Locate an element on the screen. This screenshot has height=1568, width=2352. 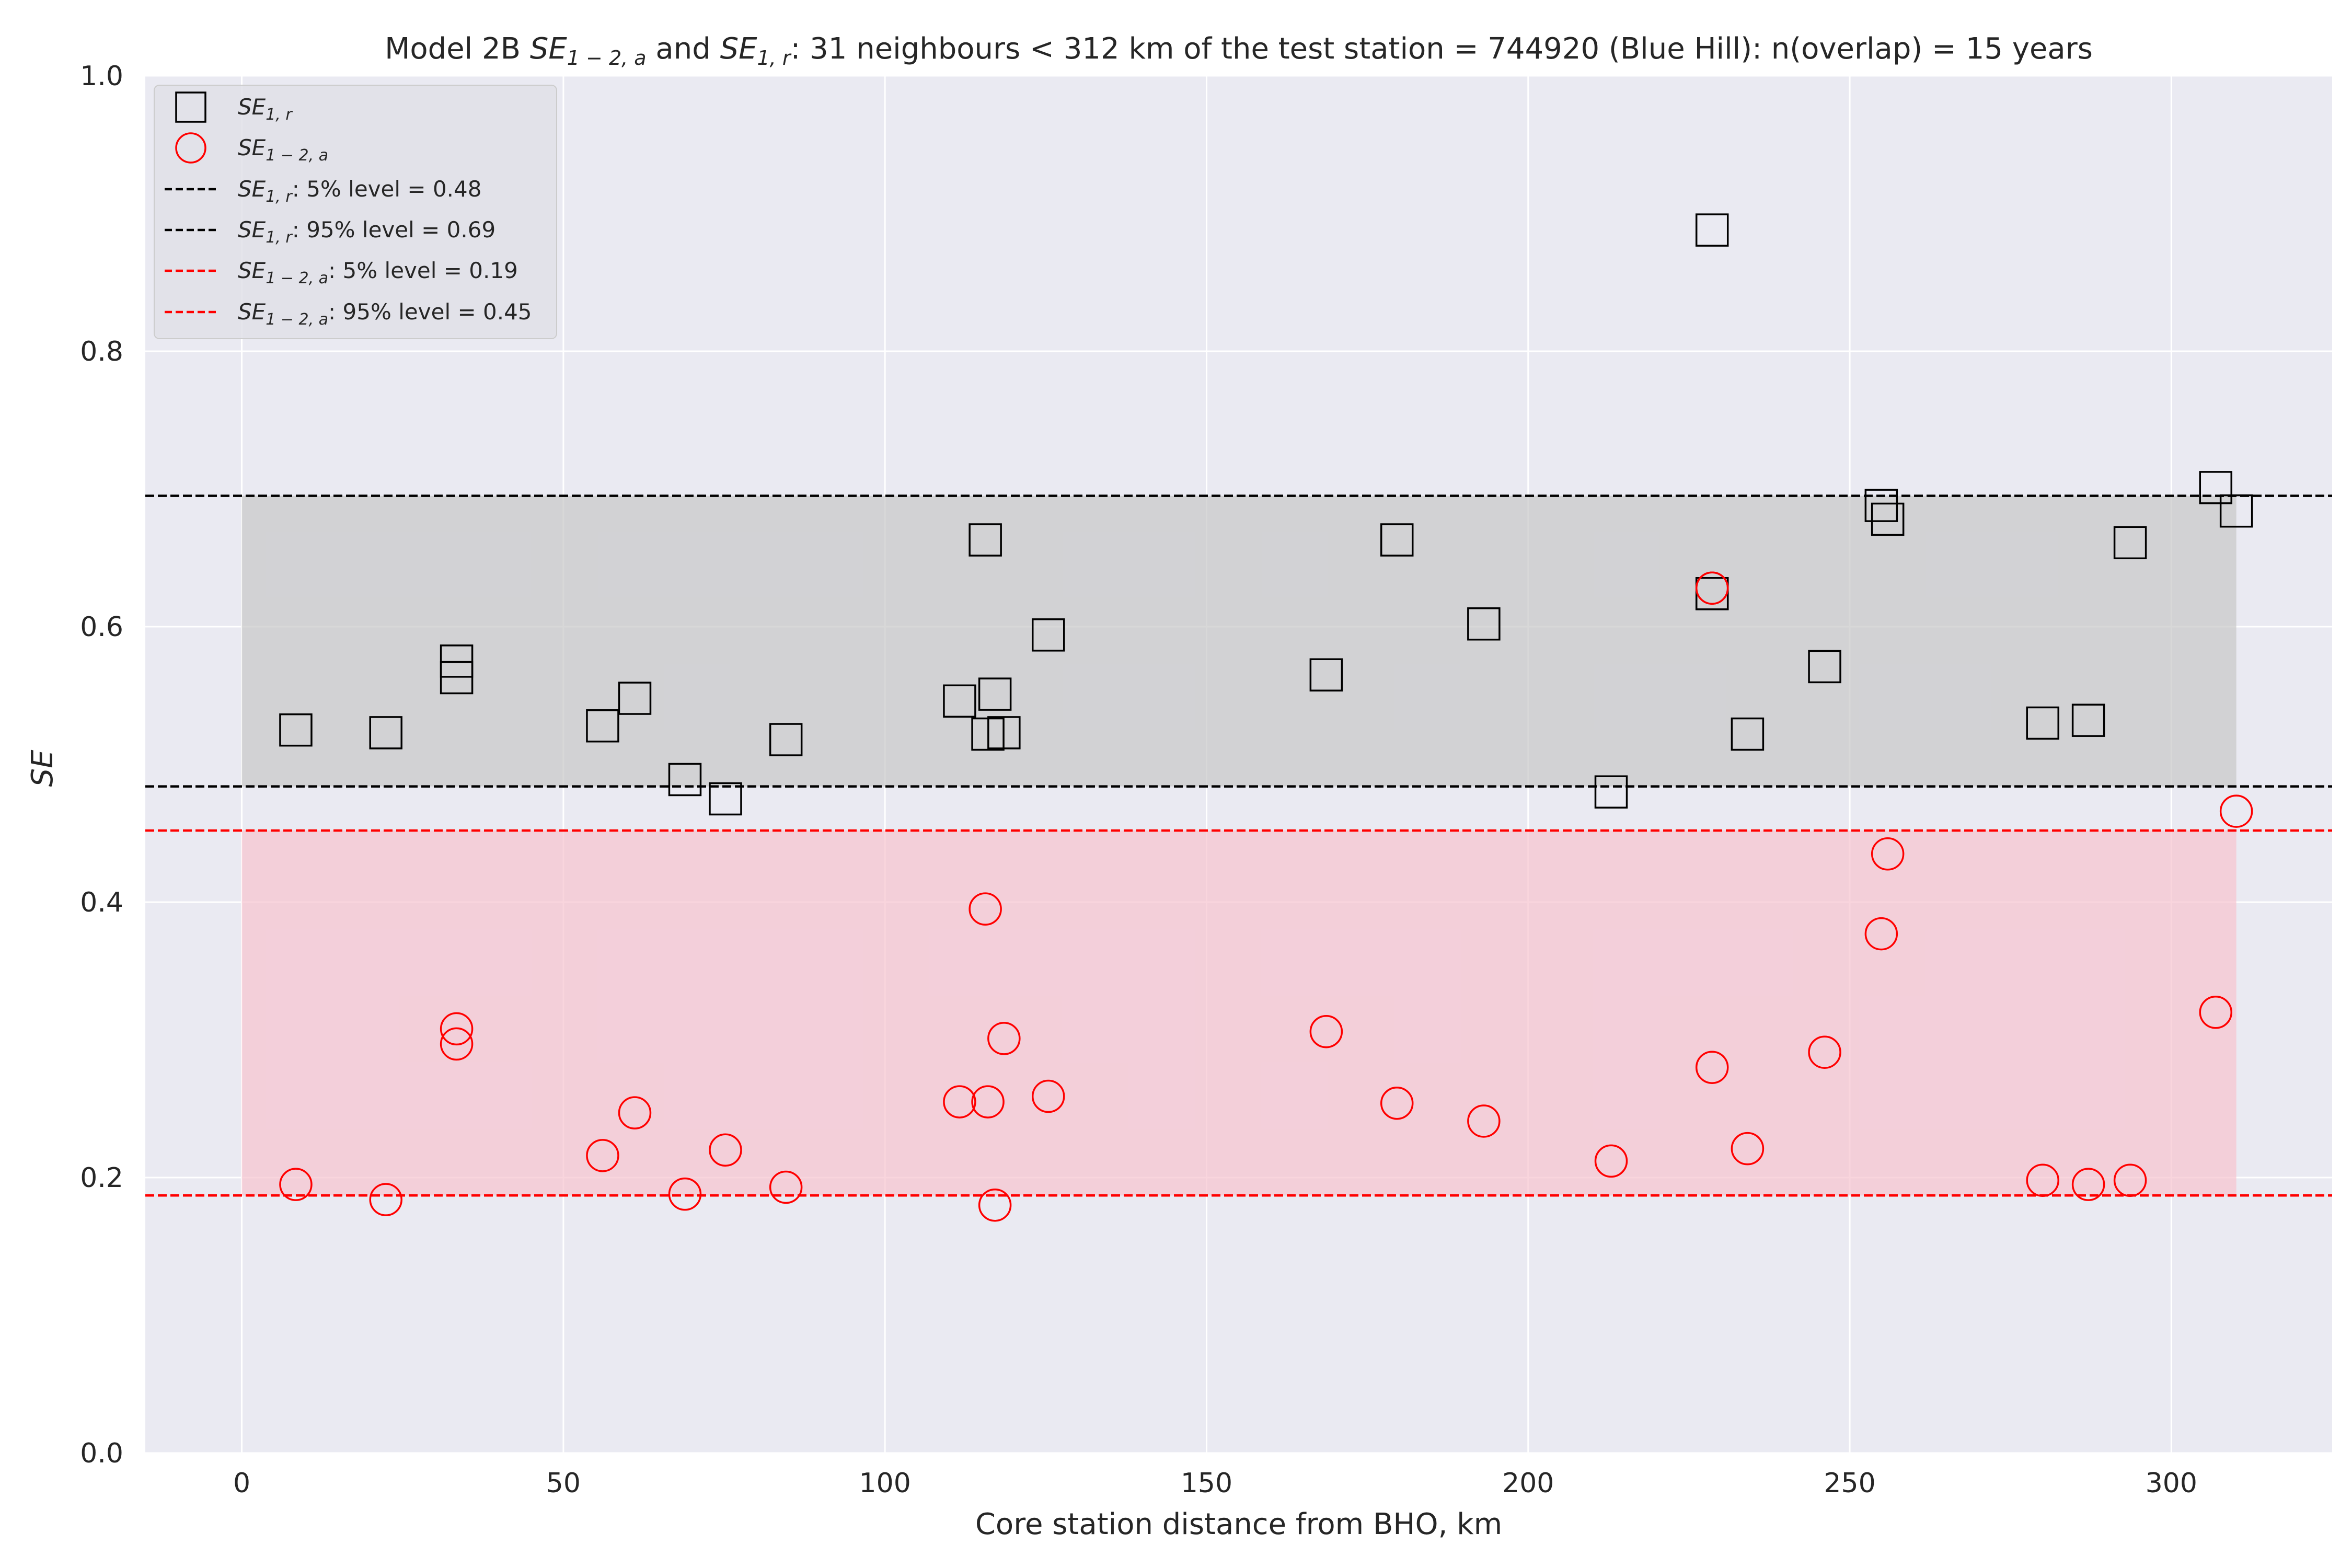
x-axis-label: Core station distance from BHO, km is located at coordinates (1238, 1524).